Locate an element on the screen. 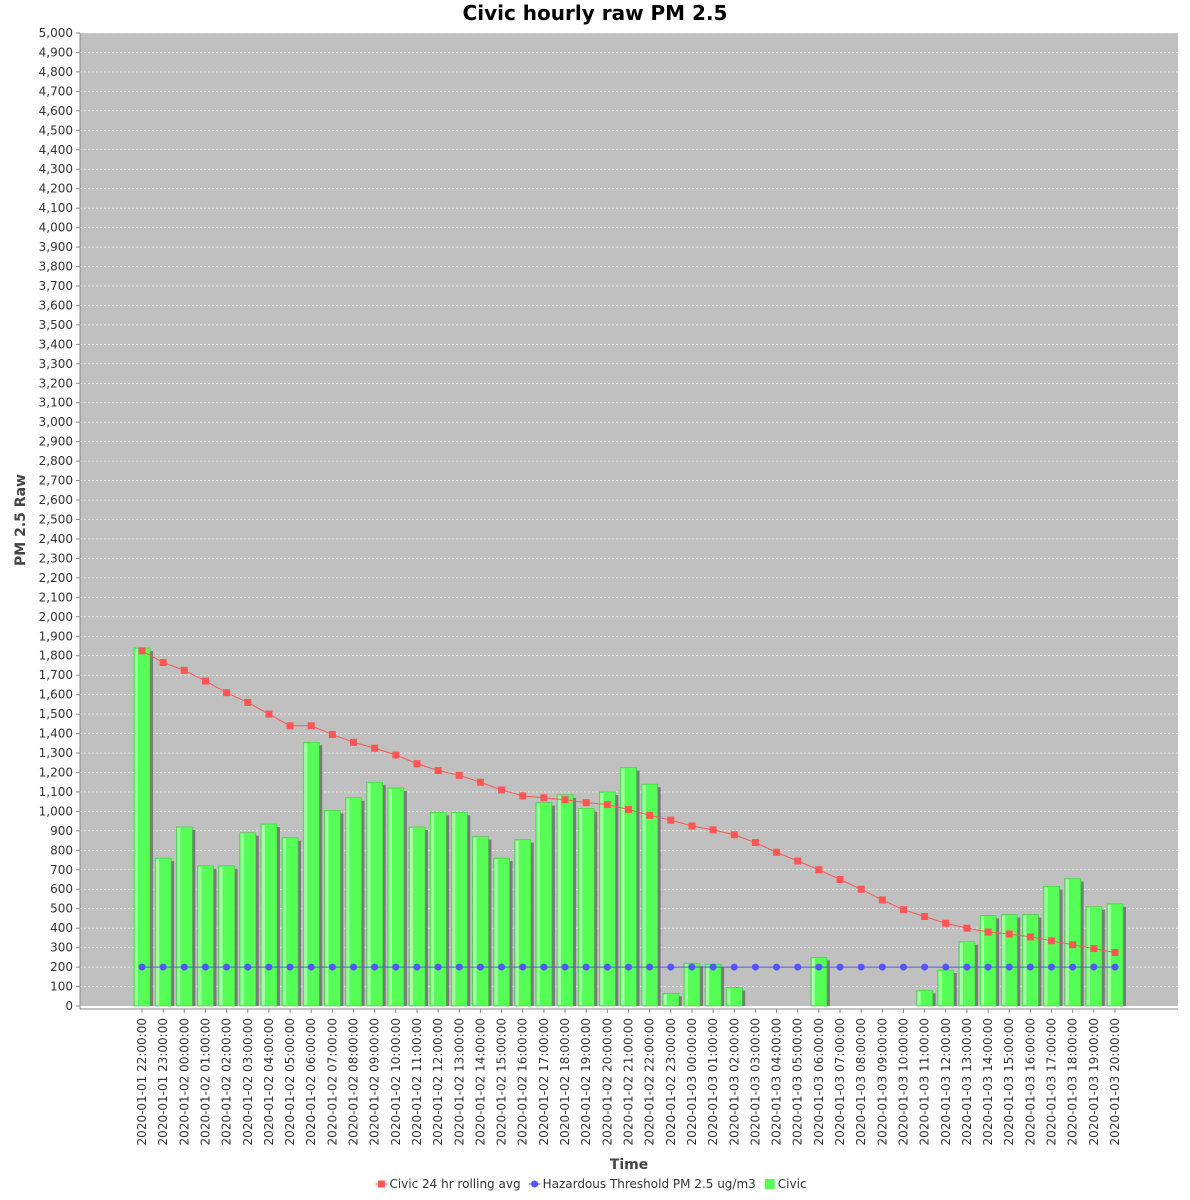 This screenshot has height=1200, width=1190. x-tick-label: 2020-01-03 01:00:00 is located at coordinates (713, 1081).